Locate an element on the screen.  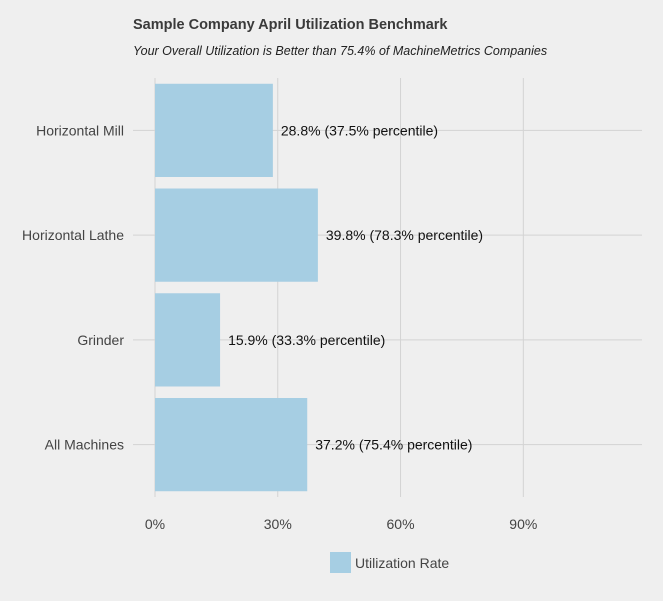
y-tick-label: Grinder is located at coordinates (100, 340).